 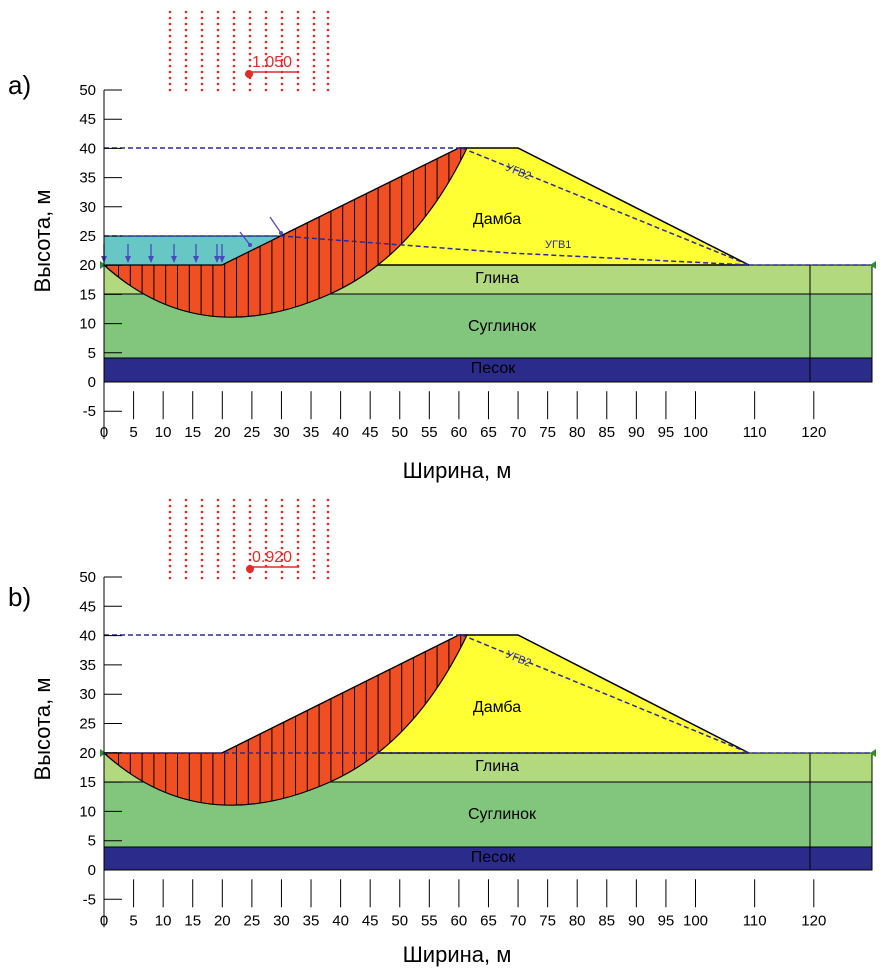 What do you see at coordinates (493, 857) in the screenshot?
I see `sand-label: Песок` at bounding box center [493, 857].